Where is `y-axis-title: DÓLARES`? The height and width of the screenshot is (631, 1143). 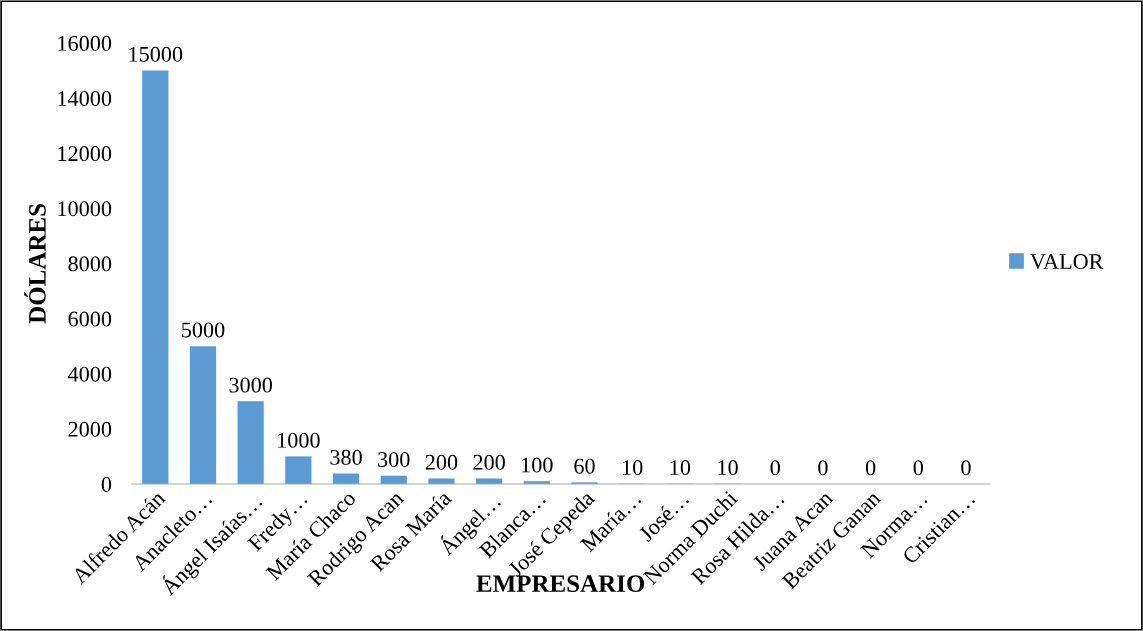 y-axis-title: DÓLARES is located at coordinates (35, 264).